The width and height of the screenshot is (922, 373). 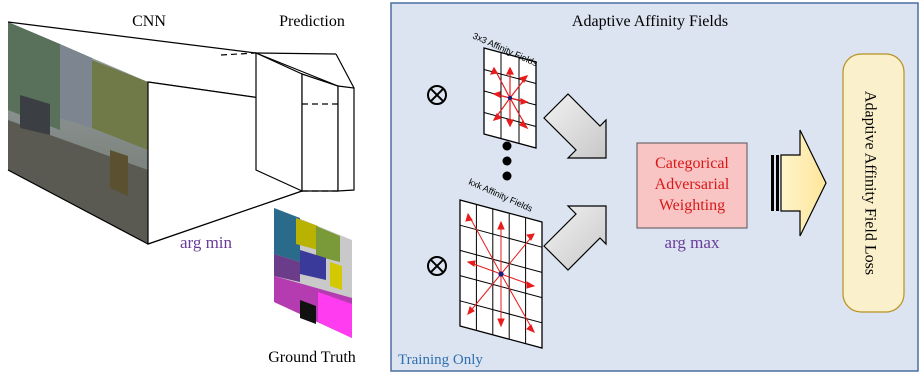 I want to click on argmax-label: arg max, so click(x=692, y=242).